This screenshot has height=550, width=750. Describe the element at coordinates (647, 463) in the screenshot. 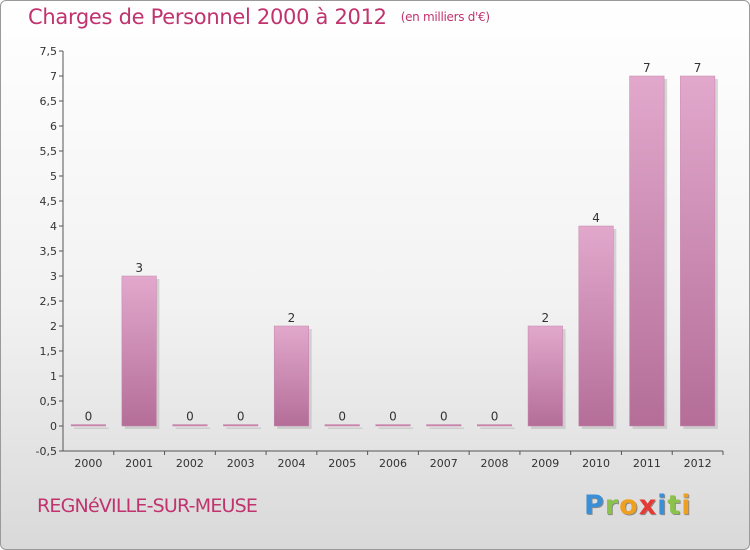

I see `x-tick-label: 2011` at that location.